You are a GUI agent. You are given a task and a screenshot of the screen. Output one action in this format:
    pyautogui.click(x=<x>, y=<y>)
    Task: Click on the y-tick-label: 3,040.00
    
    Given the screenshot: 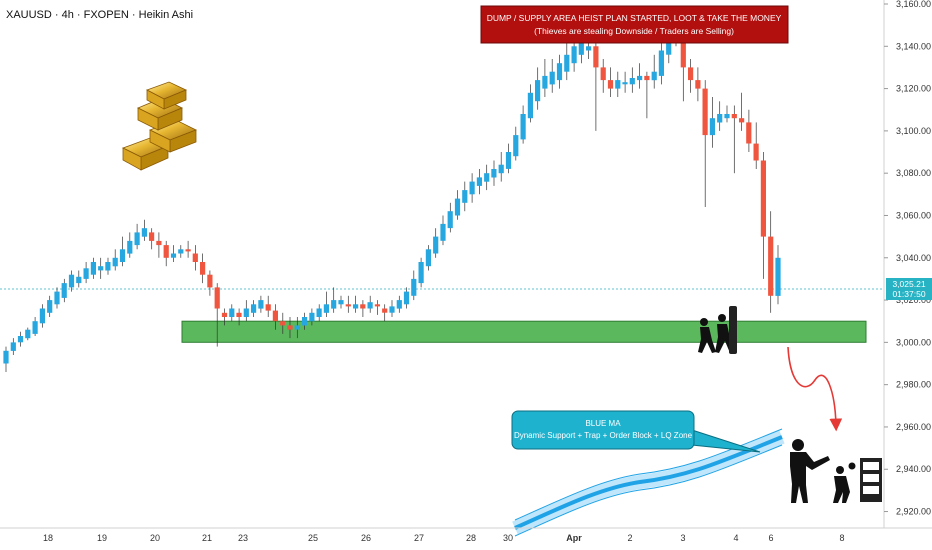 What is the action you would take?
    pyautogui.click(x=913, y=258)
    